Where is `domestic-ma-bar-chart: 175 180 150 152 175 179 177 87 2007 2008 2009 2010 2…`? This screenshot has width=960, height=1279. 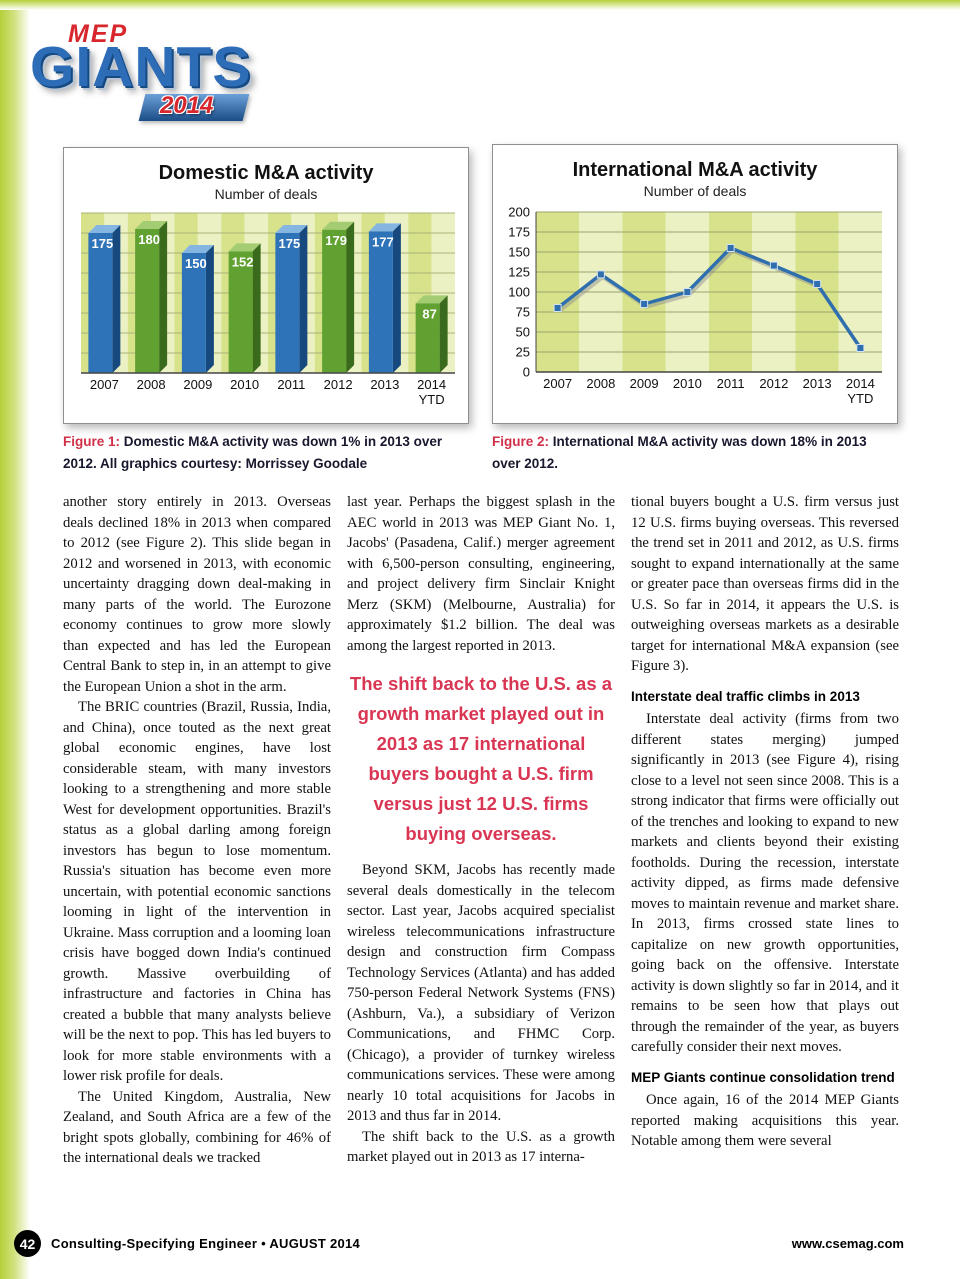 domestic-ma-bar-chart: 175 180 150 152 175 179 177 87 2007 2008 2009 2010 2… is located at coordinates (266, 311).